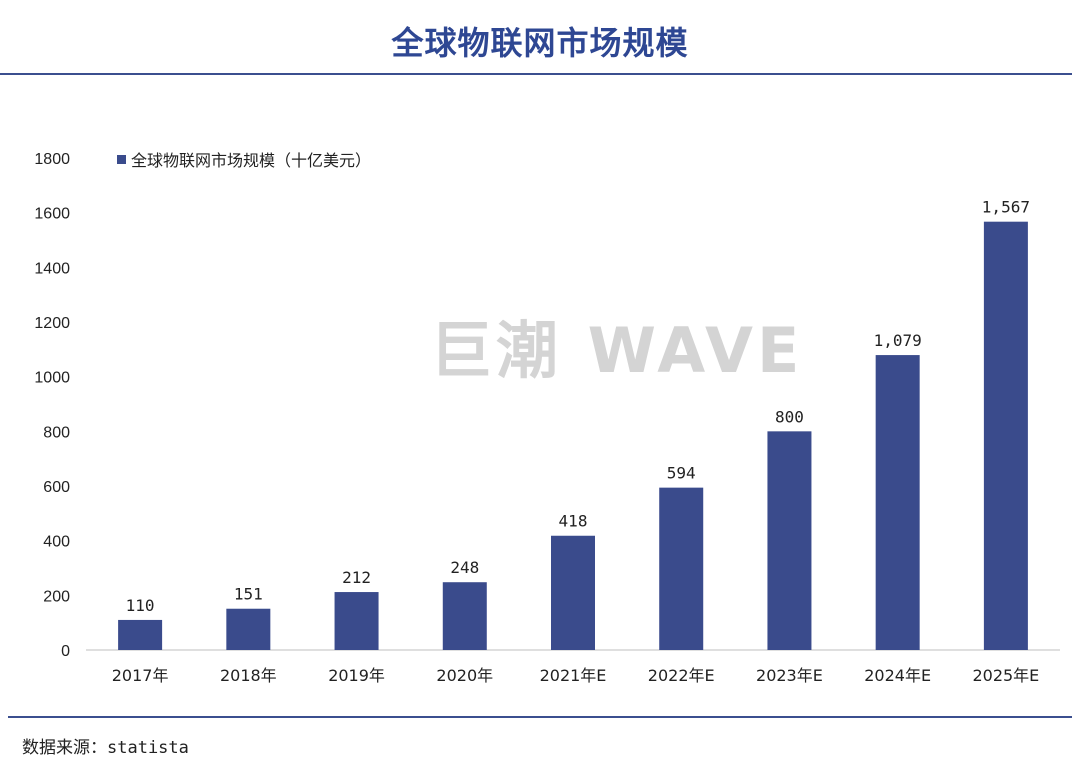  I want to click on x-tick-label: 2024年E, so click(897, 675).